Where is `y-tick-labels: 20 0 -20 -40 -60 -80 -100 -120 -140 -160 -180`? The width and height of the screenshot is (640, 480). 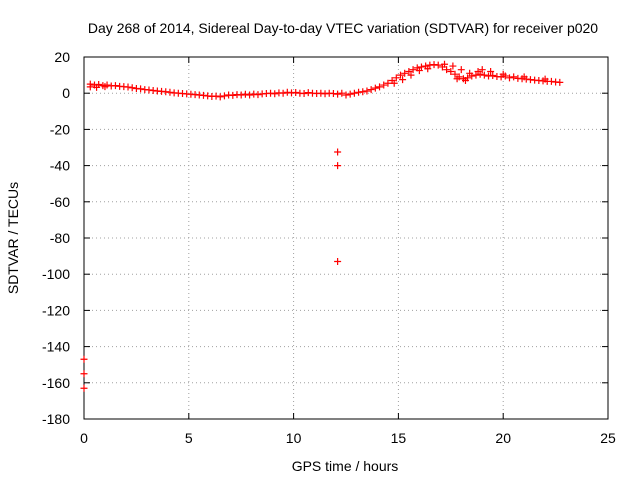
y-tick-labels: 20 0 -20 -40 -60 -80 -100 -120 -140 -160 -180 is located at coordinates (56, 238).